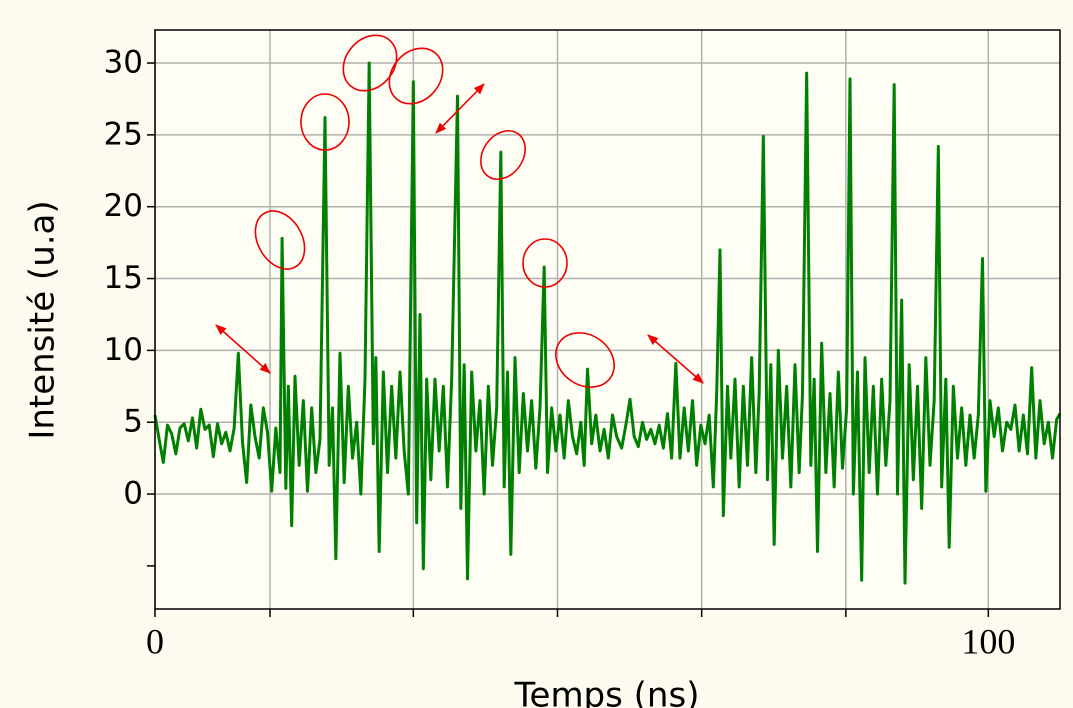 Image resolution: width=1073 pixels, height=708 pixels. What do you see at coordinates (988, 641) in the screenshot?
I see `x-tick-label: 100` at bounding box center [988, 641].